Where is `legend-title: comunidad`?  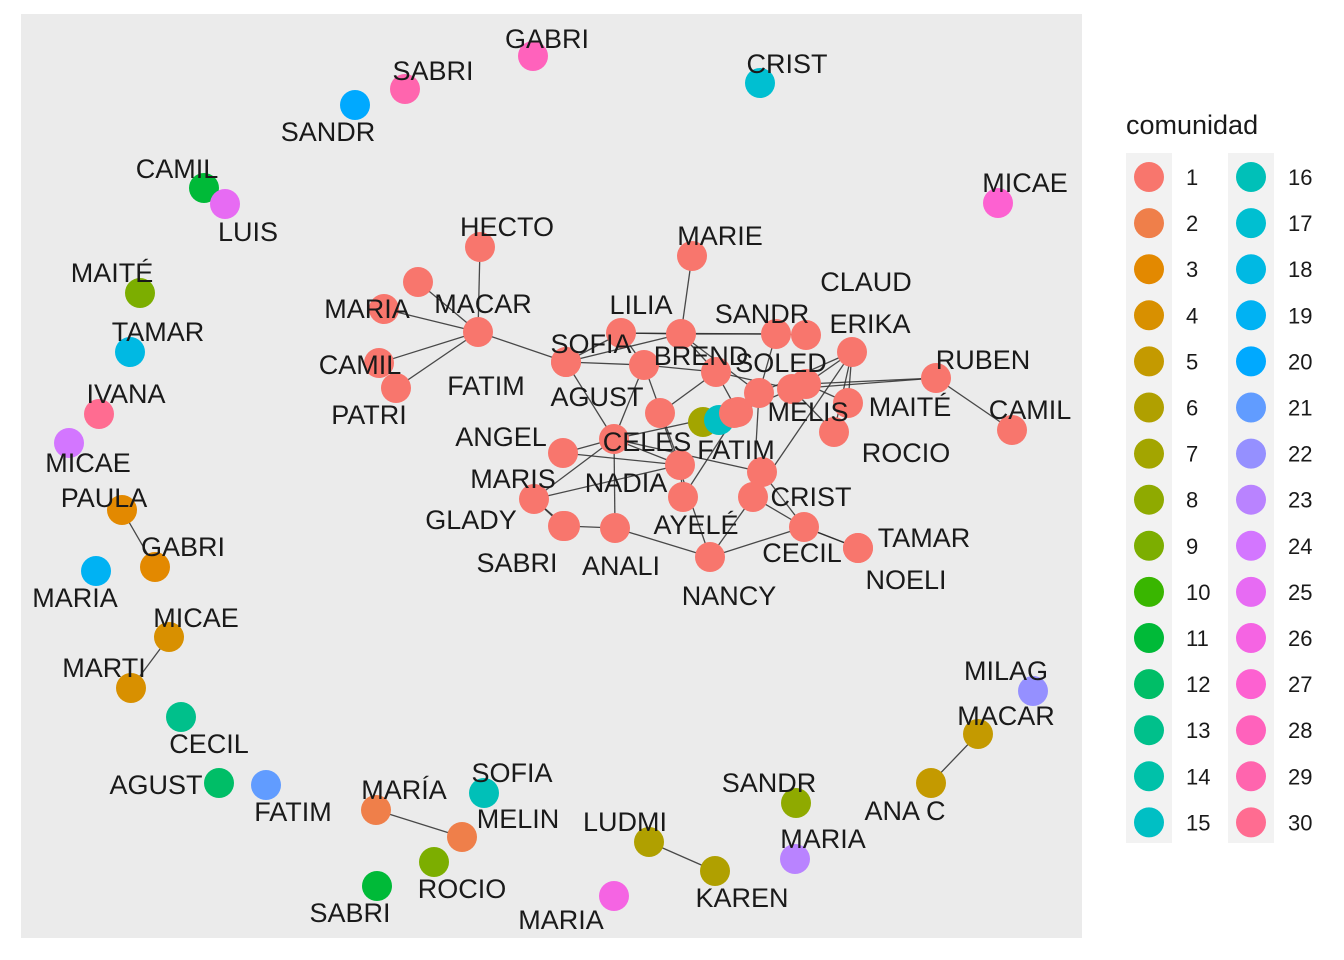 legend-title: comunidad is located at coordinates (1192, 125).